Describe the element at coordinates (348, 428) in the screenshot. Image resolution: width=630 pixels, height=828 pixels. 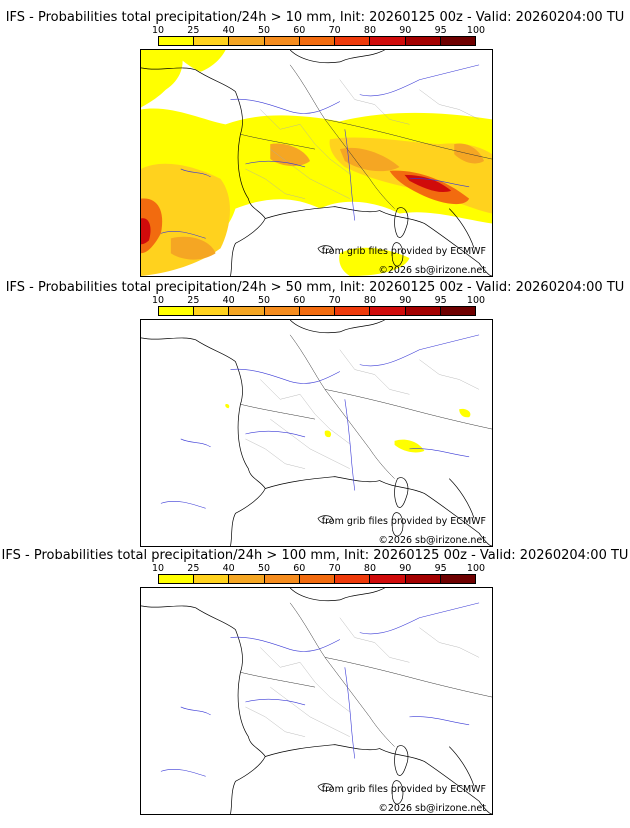
I see `precip-field` at that location.